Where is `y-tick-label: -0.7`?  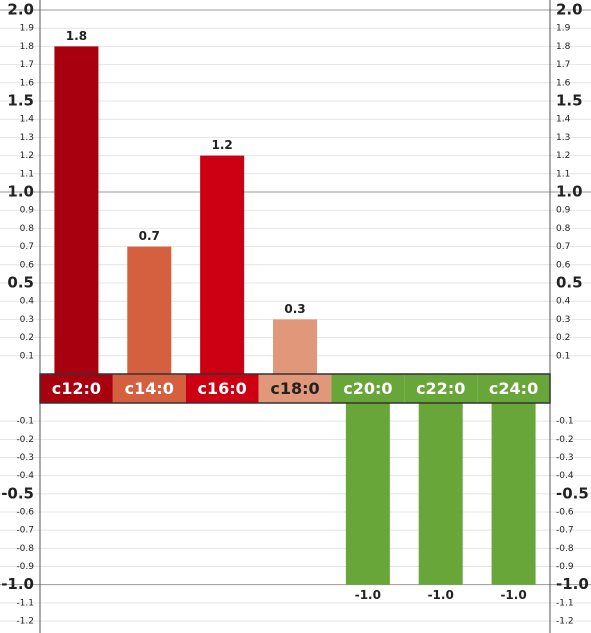
y-tick-label: -0.7 is located at coordinates (25, 531).